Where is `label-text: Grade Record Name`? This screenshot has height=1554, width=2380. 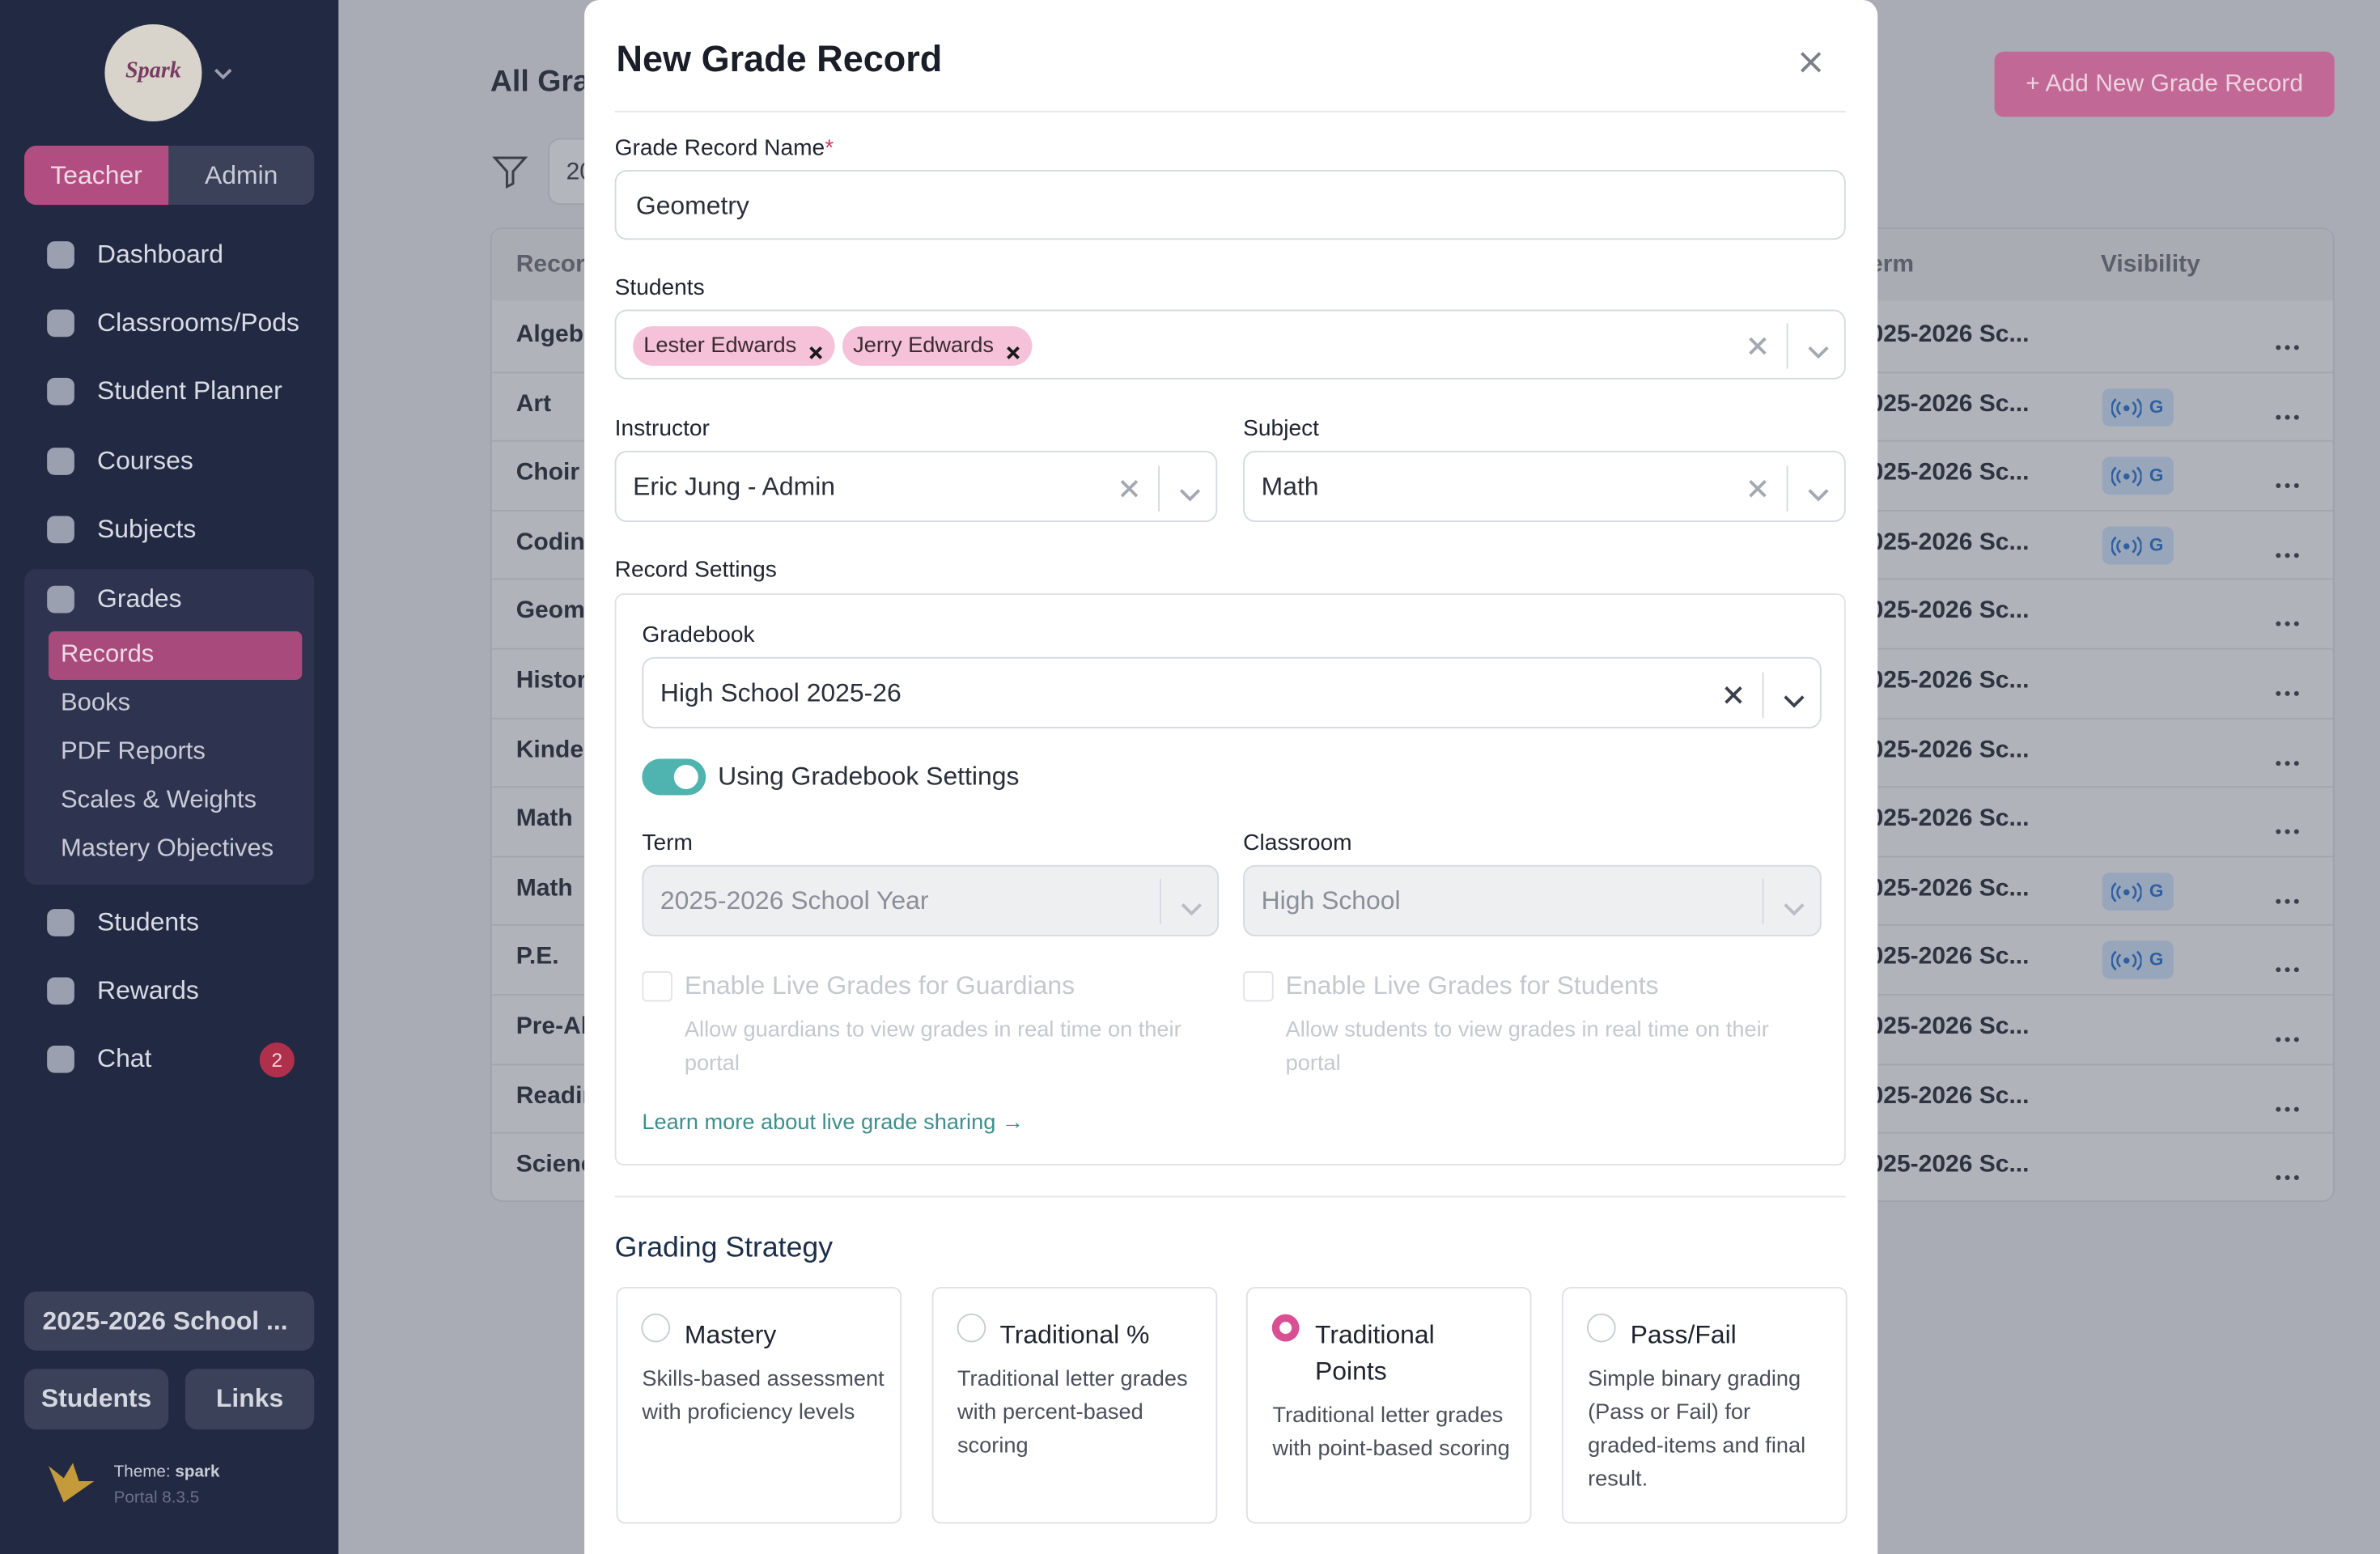 label-text: Grade Record Name is located at coordinates (720, 147).